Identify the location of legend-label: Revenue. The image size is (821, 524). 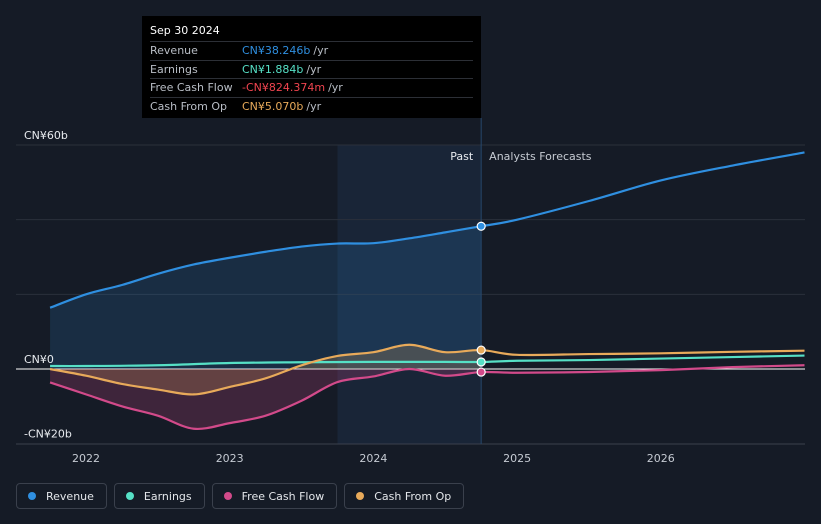
(70, 496).